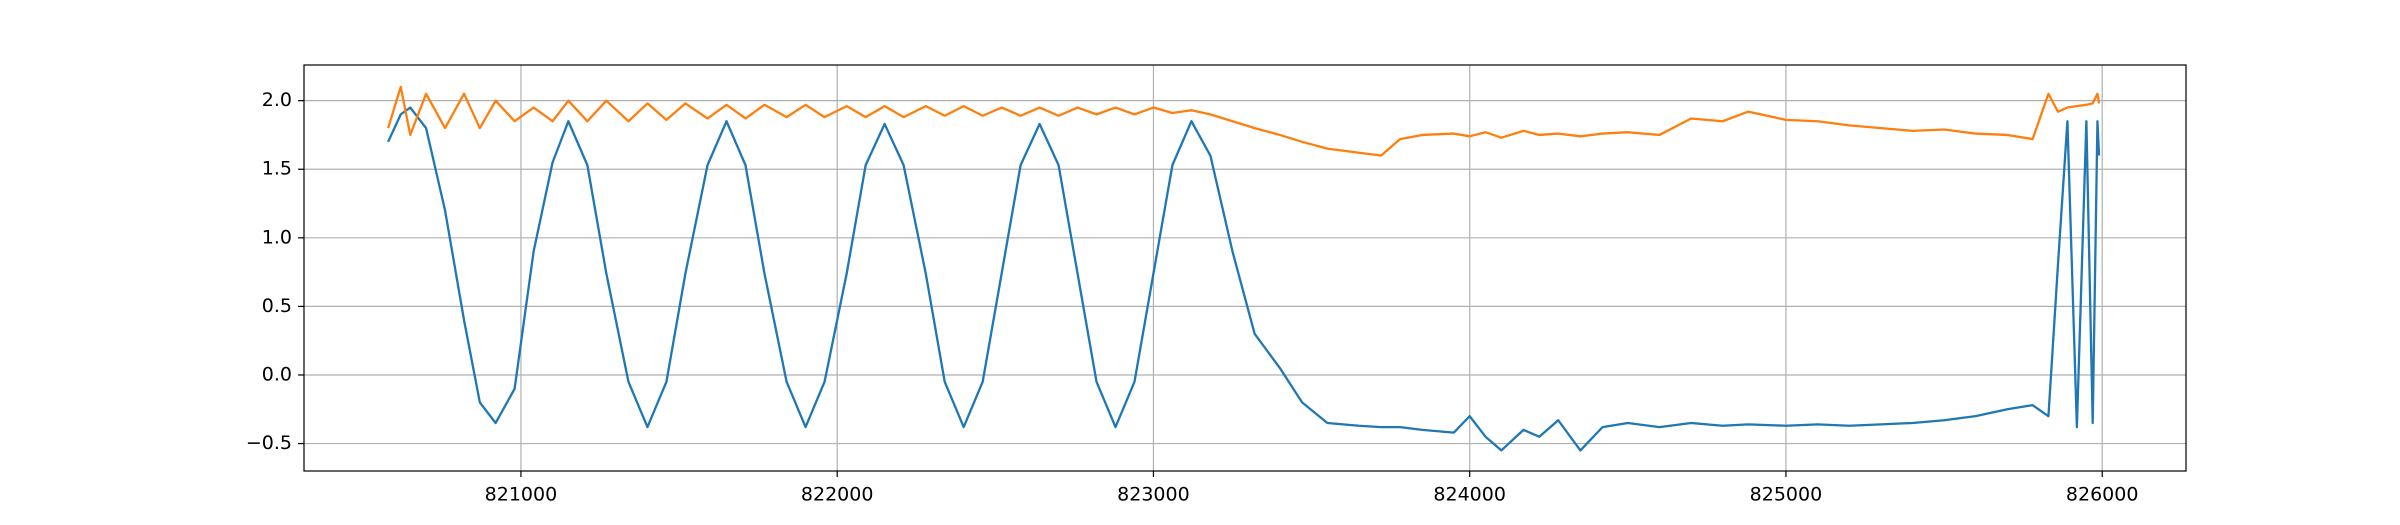 The width and height of the screenshot is (2400, 525). Describe the element at coordinates (1244, 121) in the screenshot. I see `series-line` at that location.